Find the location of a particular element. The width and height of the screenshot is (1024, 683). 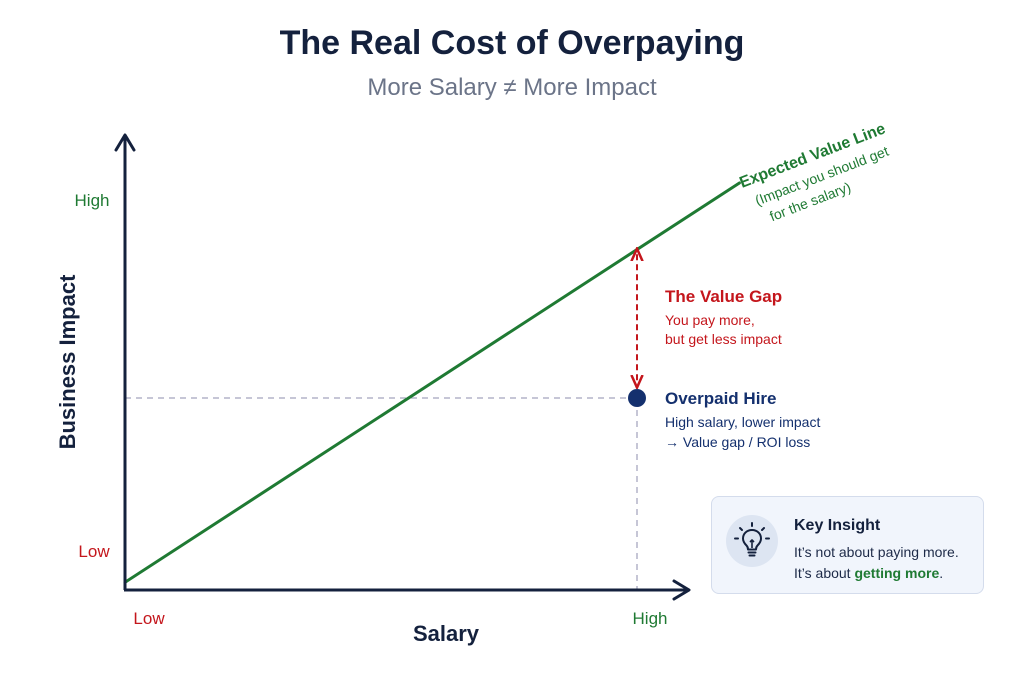

overpaid-hire-note-2: → Value gap / ROI loss is located at coordinates (737, 442).